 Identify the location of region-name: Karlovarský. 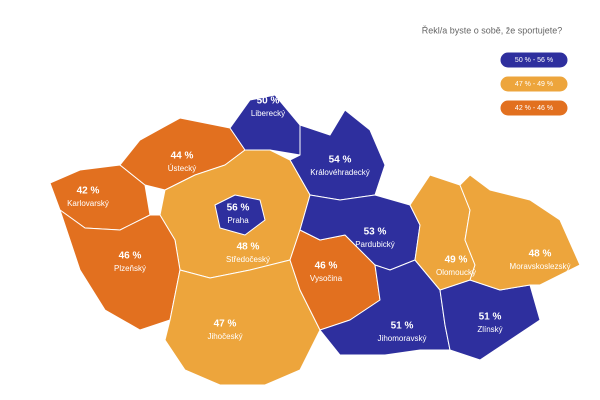
(88, 203).